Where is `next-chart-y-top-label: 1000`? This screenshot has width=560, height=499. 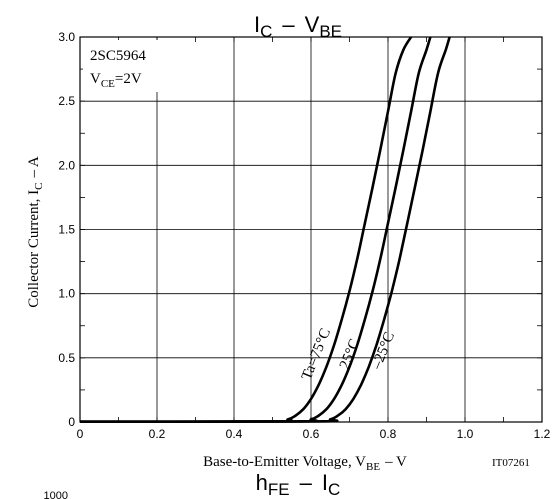 next-chart-y-top-label: 1000 is located at coordinates (56, 494).